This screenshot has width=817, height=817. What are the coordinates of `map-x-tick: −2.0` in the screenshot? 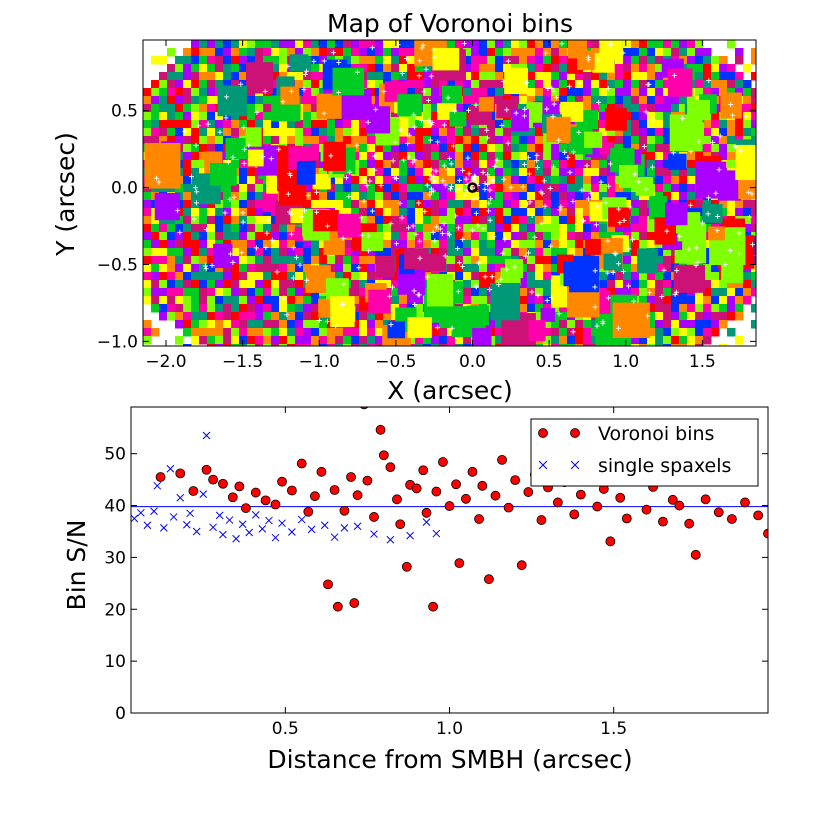 It's located at (166, 206).